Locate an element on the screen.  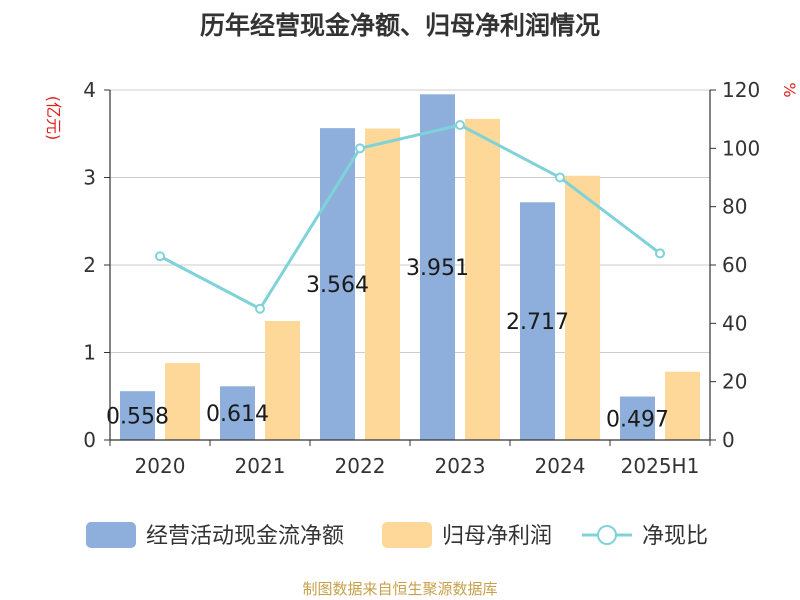
right-tick-label: 60 is located at coordinates (734, 265).